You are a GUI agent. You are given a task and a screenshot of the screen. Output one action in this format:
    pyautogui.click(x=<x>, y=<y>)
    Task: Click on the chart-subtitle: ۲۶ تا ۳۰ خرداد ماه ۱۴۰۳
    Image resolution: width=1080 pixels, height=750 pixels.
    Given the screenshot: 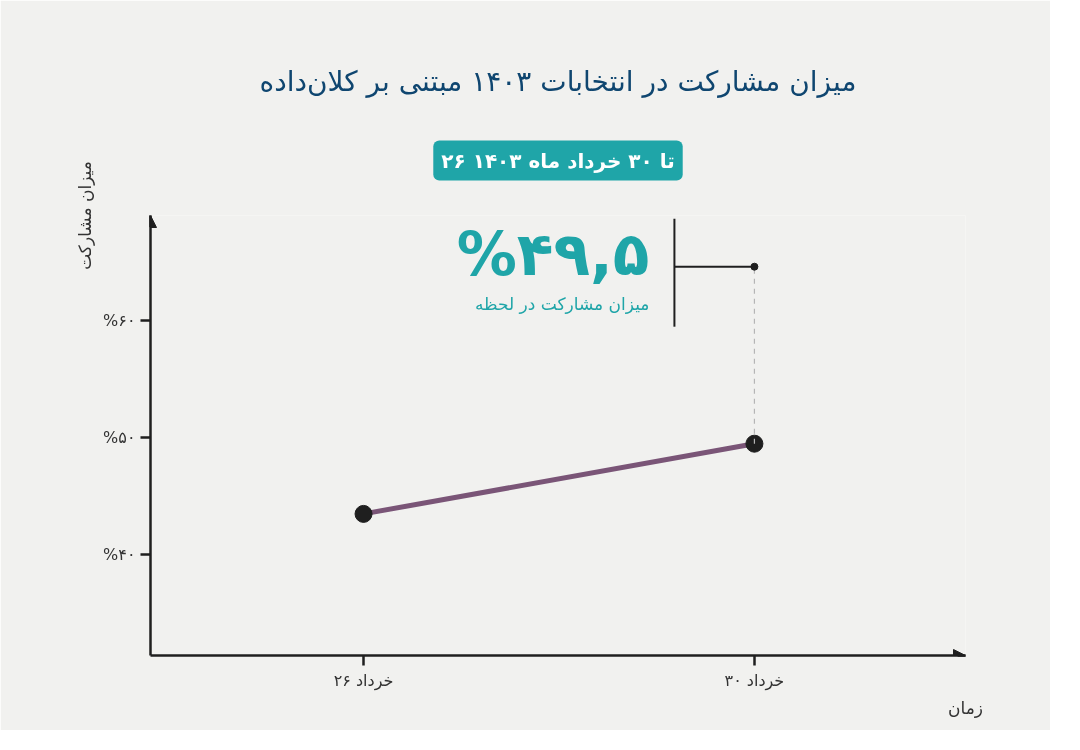 What is the action you would take?
    pyautogui.click(x=558, y=160)
    